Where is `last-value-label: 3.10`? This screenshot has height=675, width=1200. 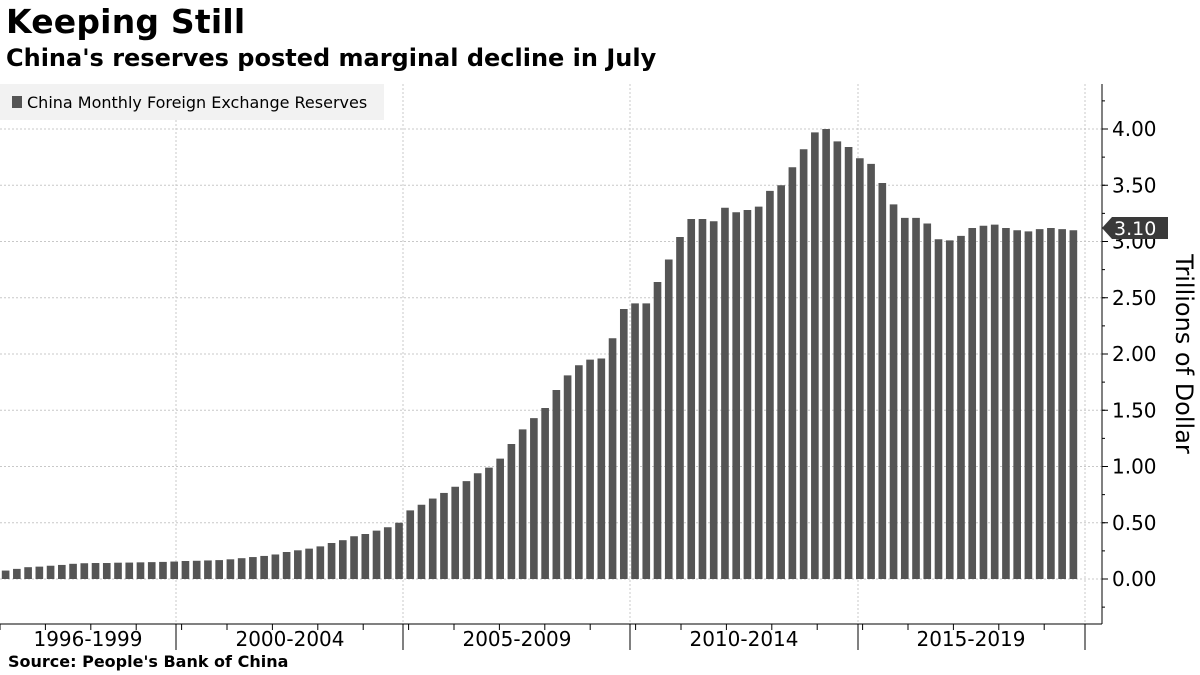 last-value-label: 3.10 is located at coordinates (1135, 229).